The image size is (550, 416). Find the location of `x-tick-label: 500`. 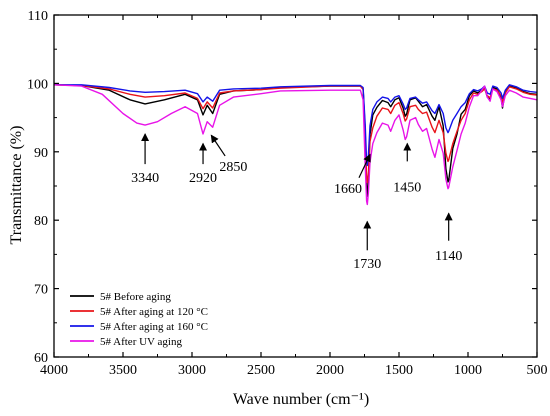

x-tick-label: 500 is located at coordinates (537, 370).